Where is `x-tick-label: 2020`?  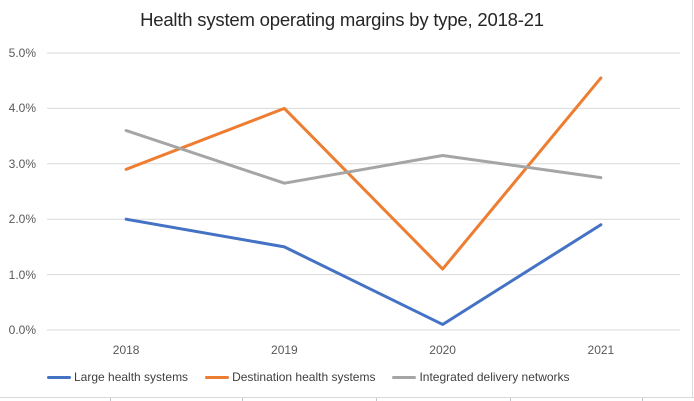
x-tick-label: 2020 is located at coordinates (442, 350).